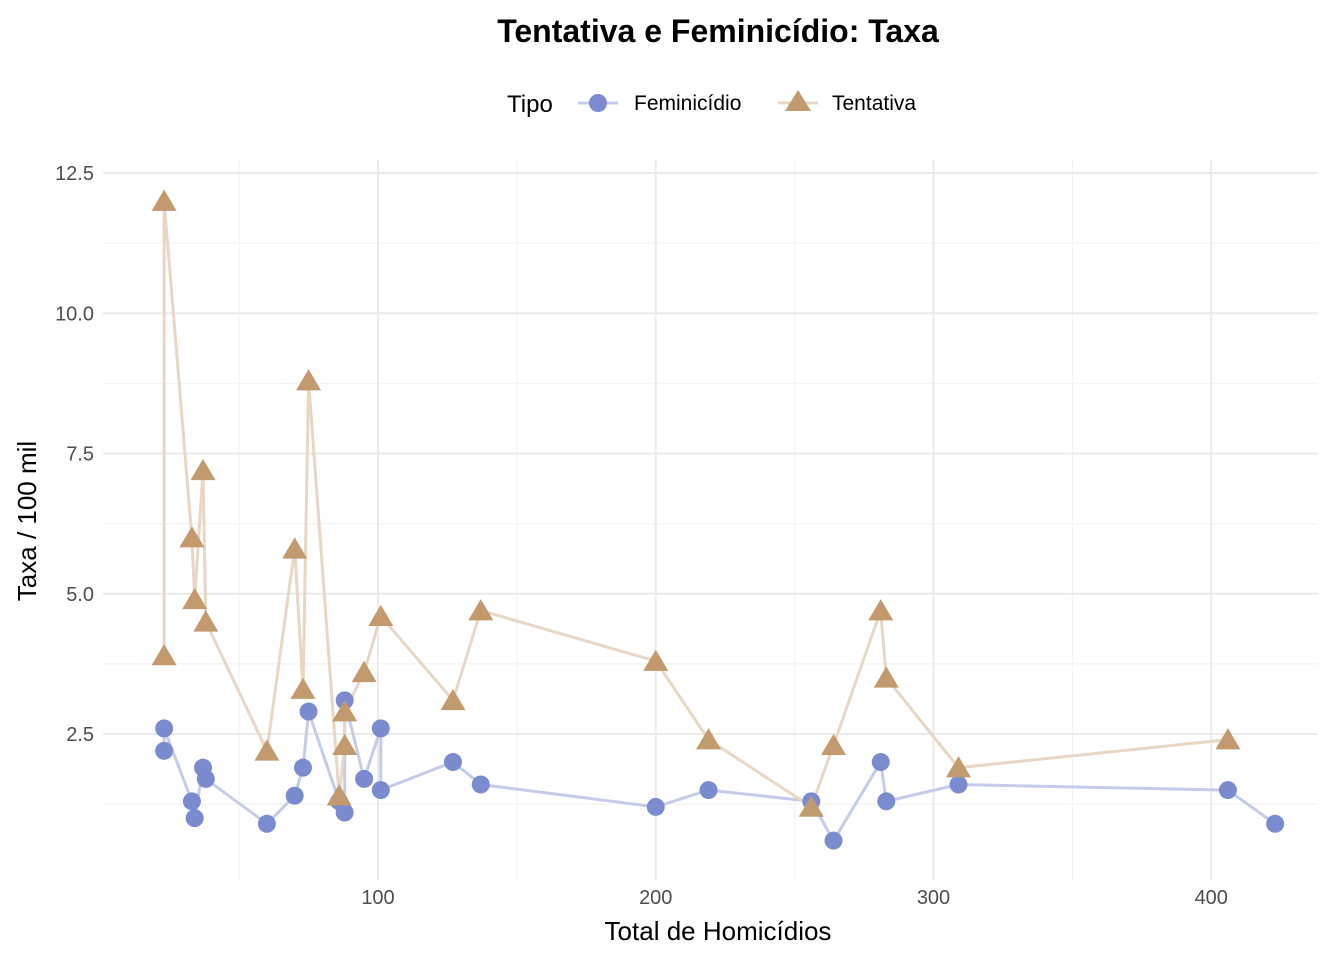 This screenshot has height=960, width=1344. I want to click on legend-marker-feminicidio, so click(598, 103).